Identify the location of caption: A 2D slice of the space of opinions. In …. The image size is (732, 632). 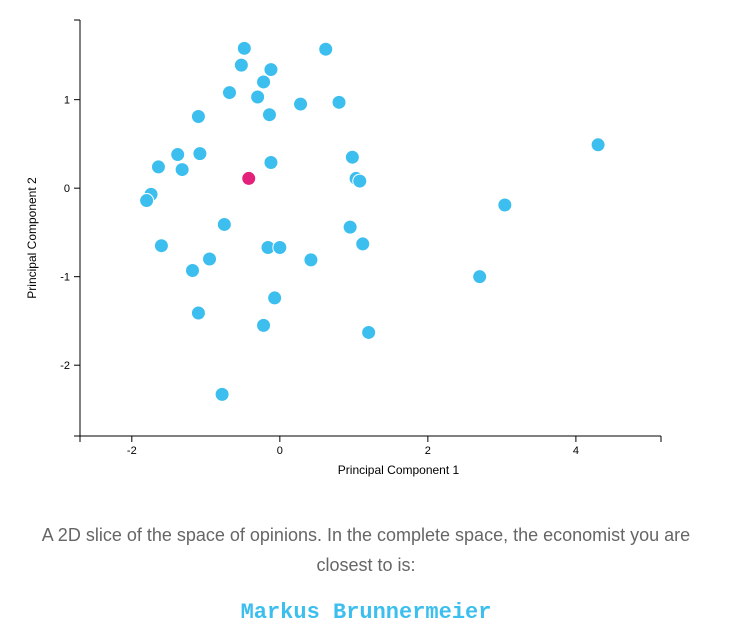
(366, 550).